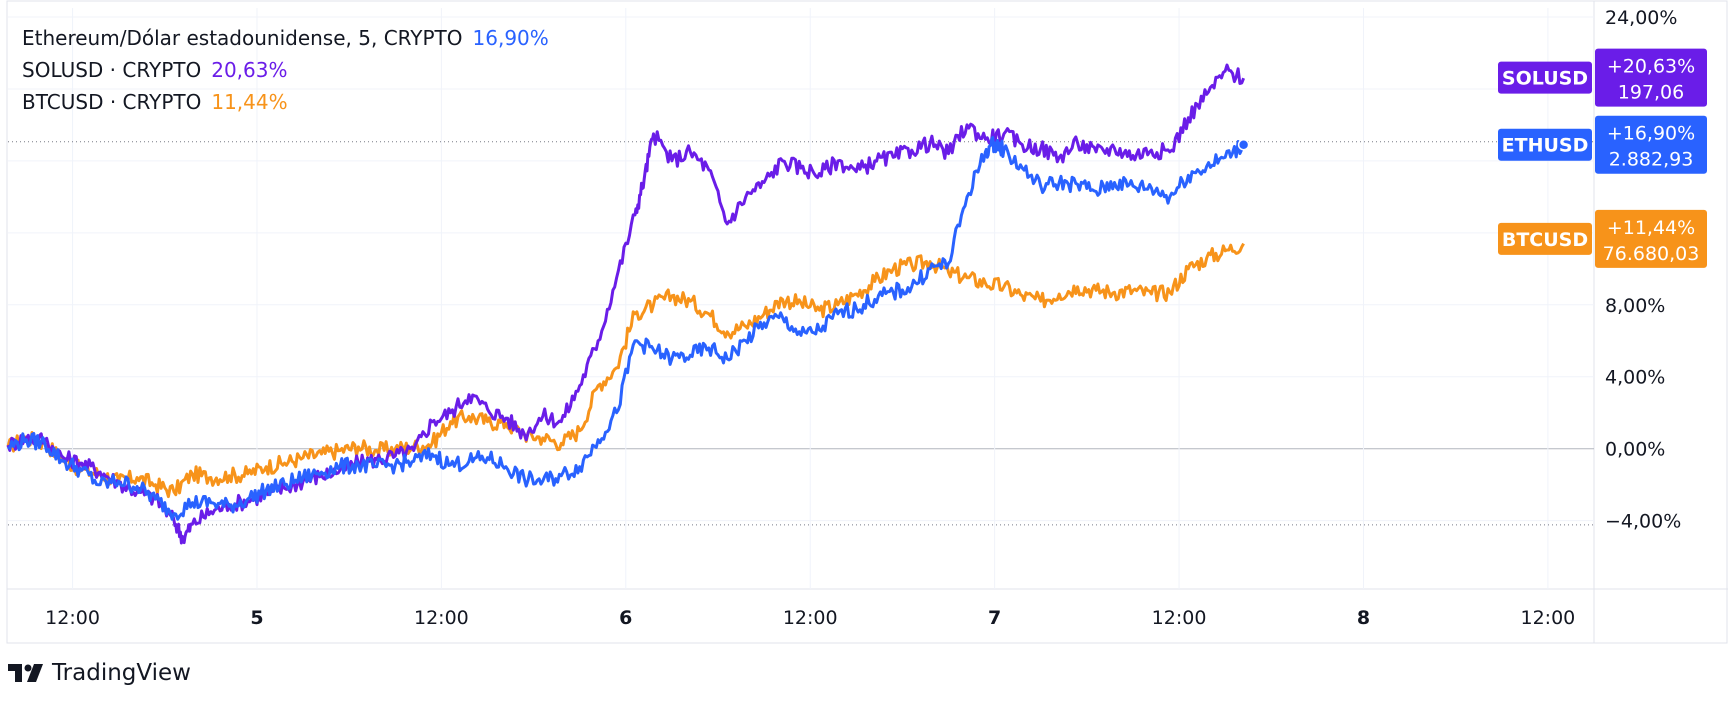  What do you see at coordinates (1651, 228) in the screenshot?
I see `change-label: +11,44%` at bounding box center [1651, 228].